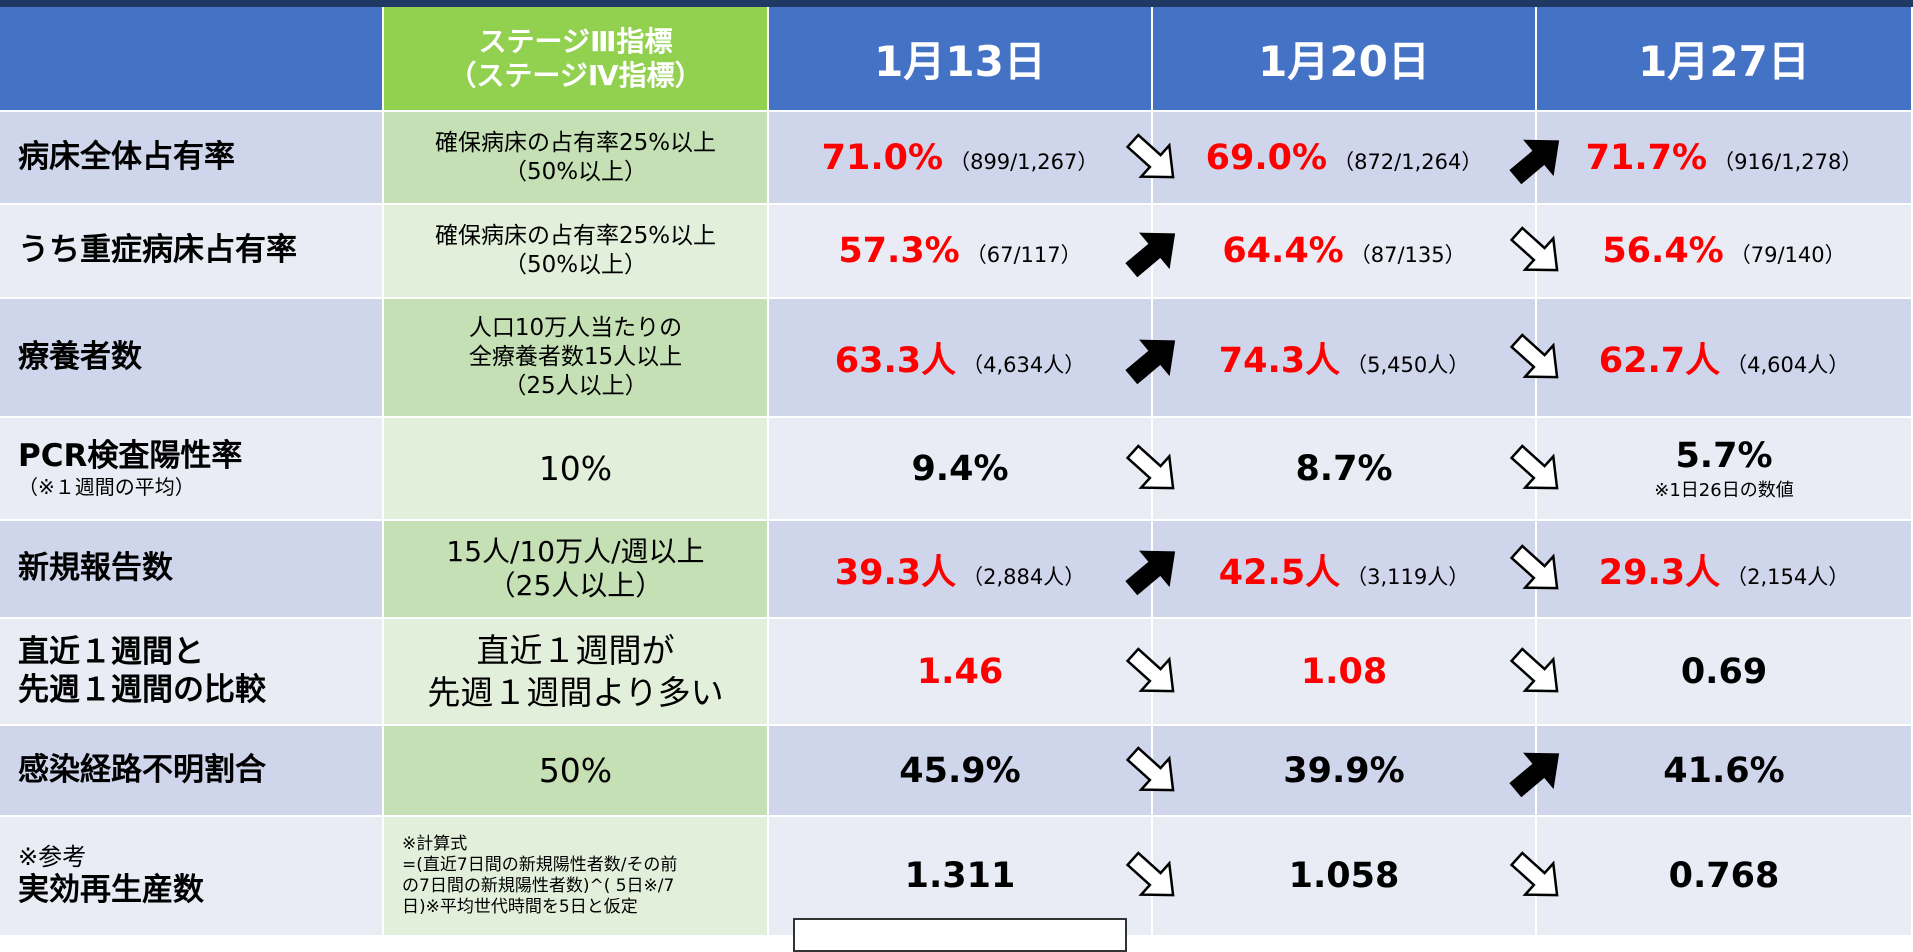  Describe the element at coordinates (538, 886) in the screenshot. I see `criterion: の7日間の新規陽性者数)^( 5日※/7` at that location.